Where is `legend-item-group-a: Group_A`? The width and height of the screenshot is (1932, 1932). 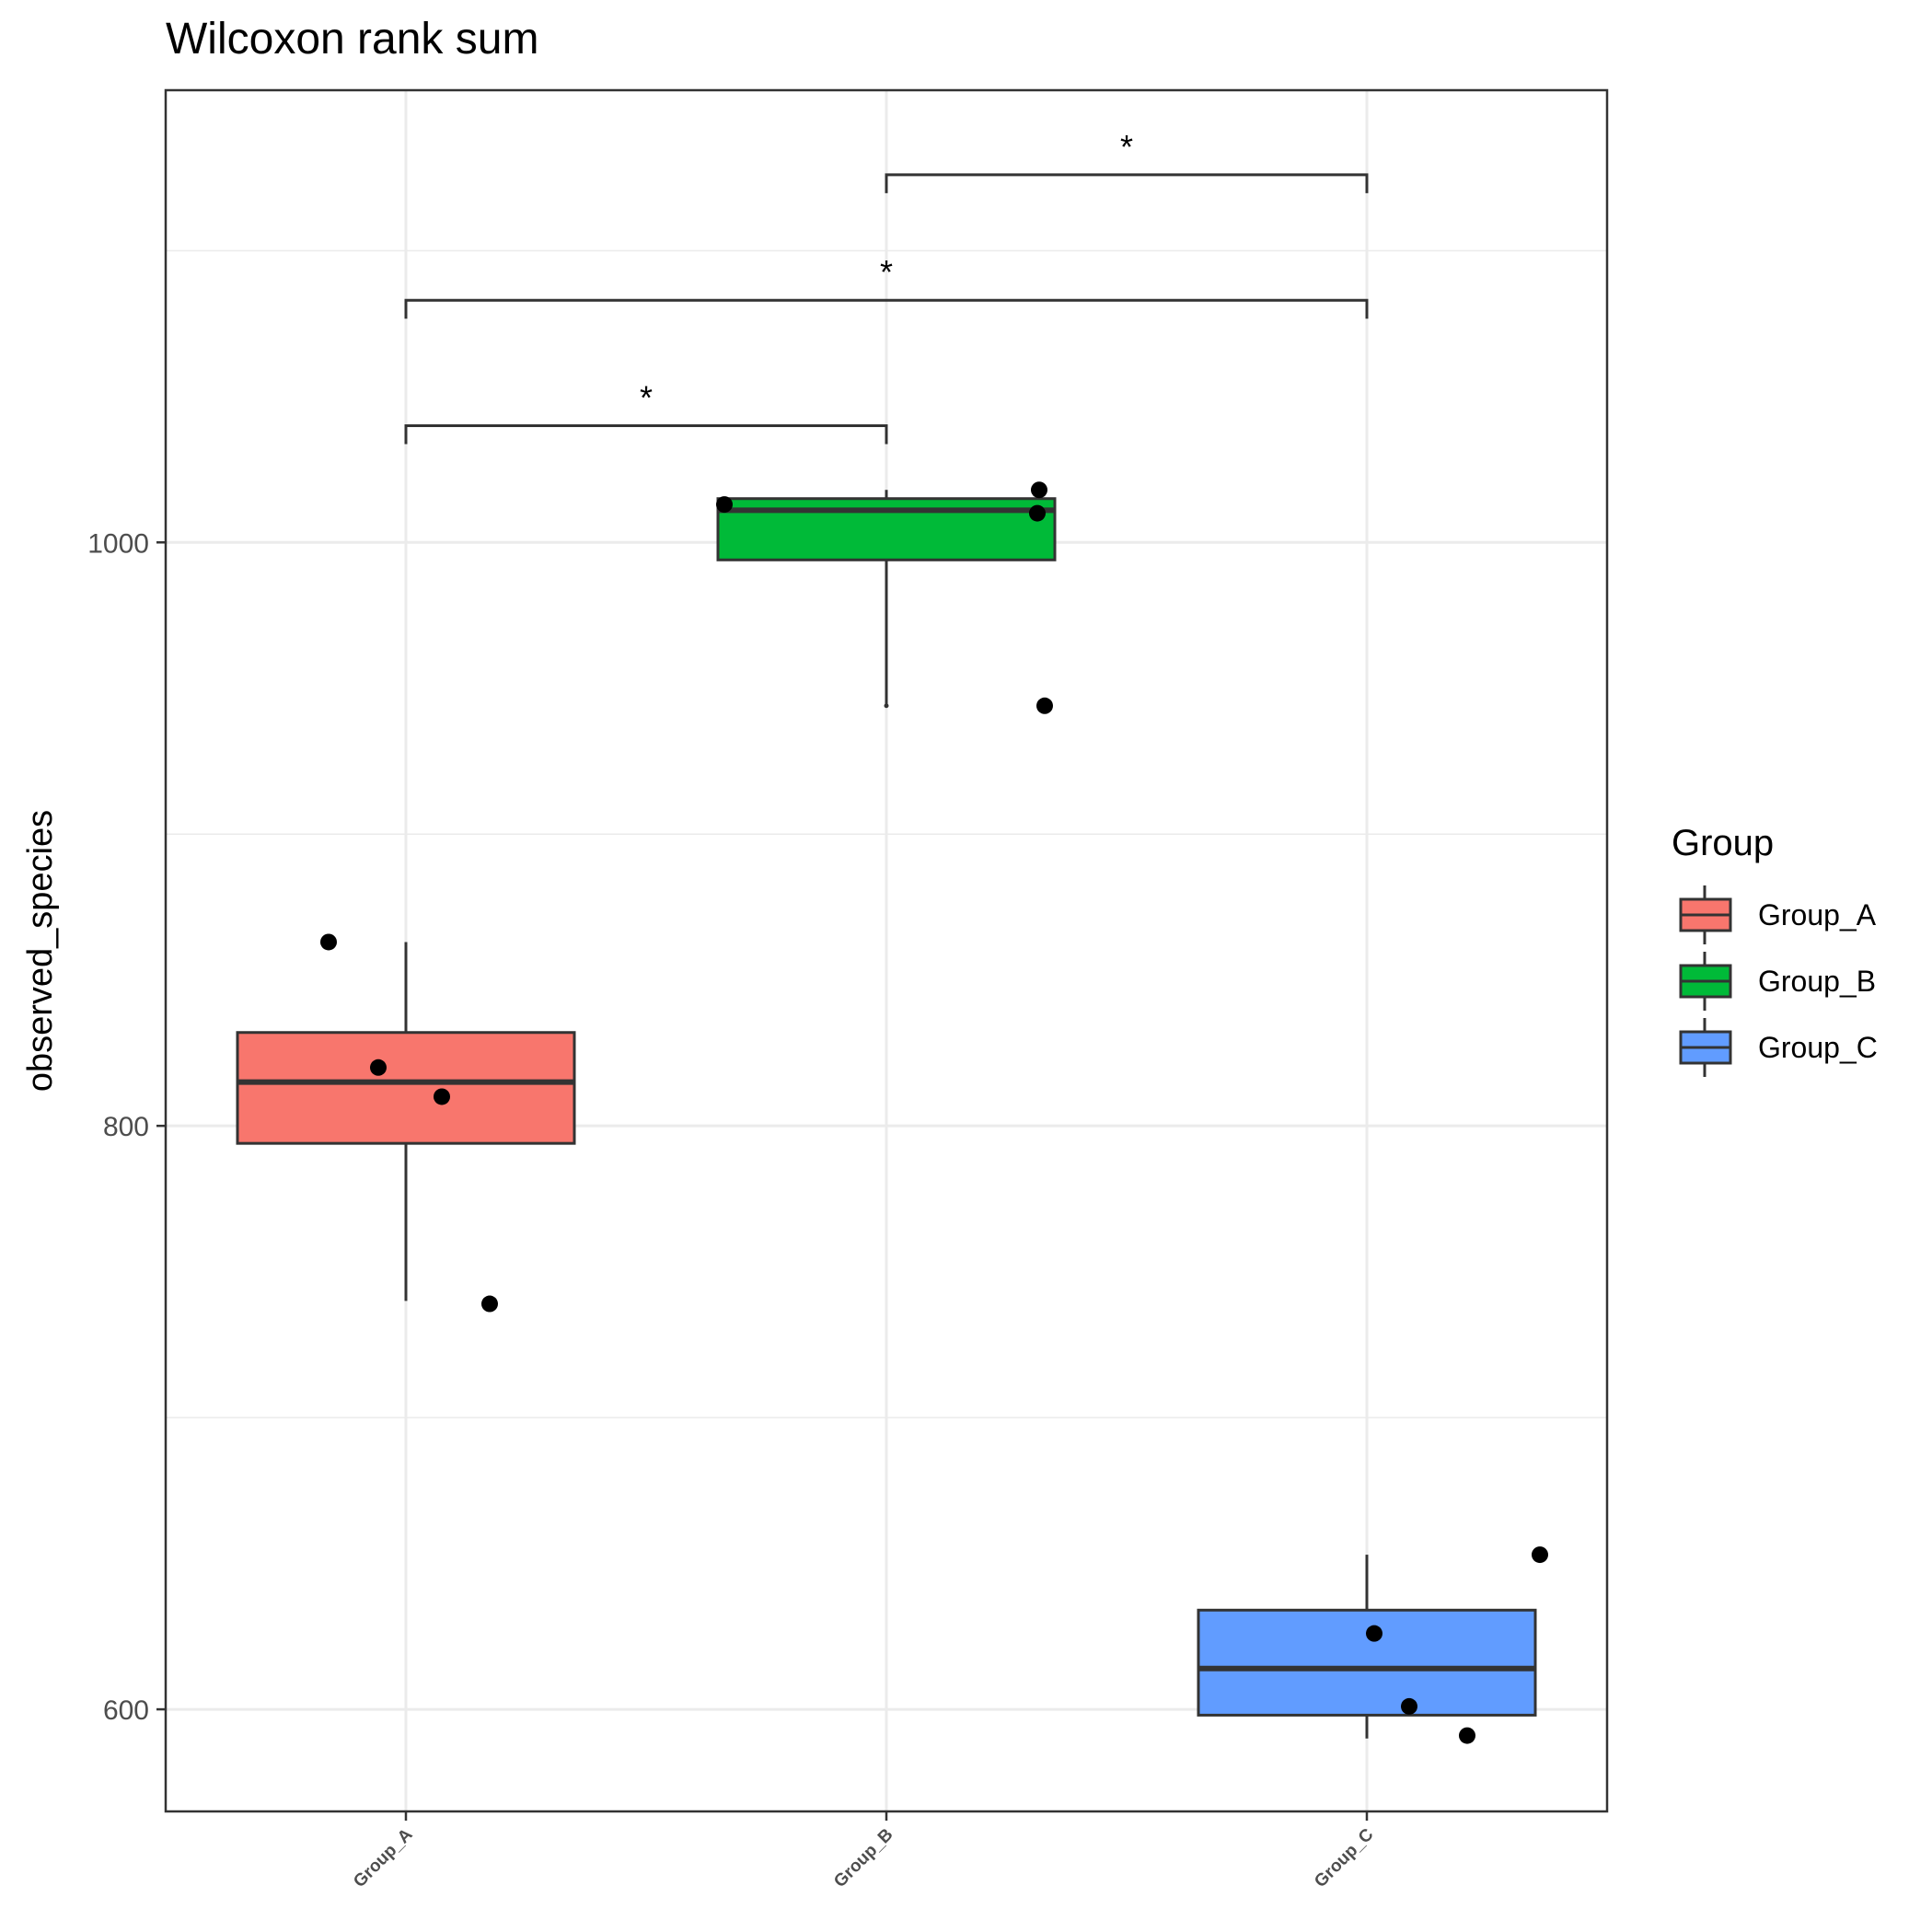 legend-item-group-a: Group_A is located at coordinates (1778, 915).